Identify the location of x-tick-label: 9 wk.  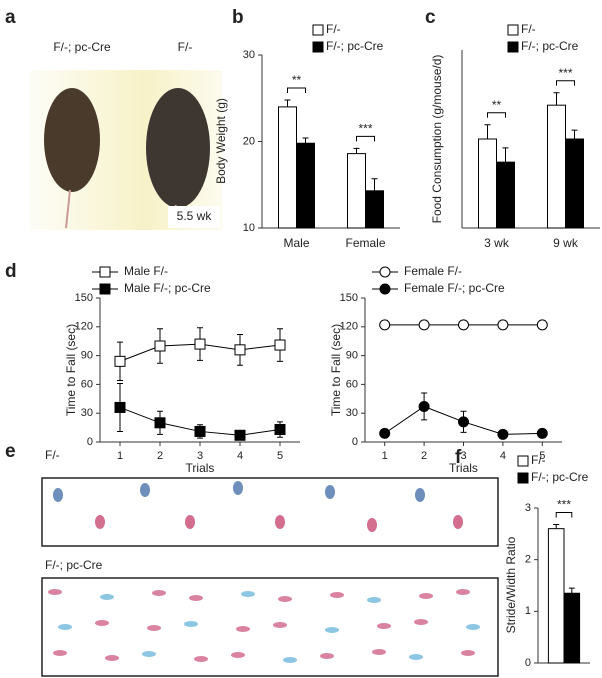
(566, 243).